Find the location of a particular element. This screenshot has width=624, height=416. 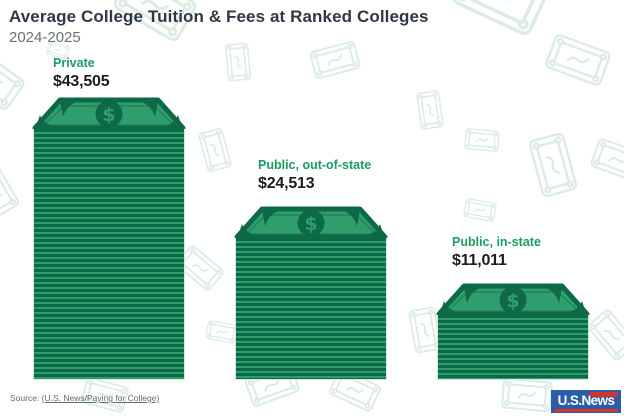

bar-label-group-public-in-state: Public, in-state $11,011 is located at coordinates (496, 252).